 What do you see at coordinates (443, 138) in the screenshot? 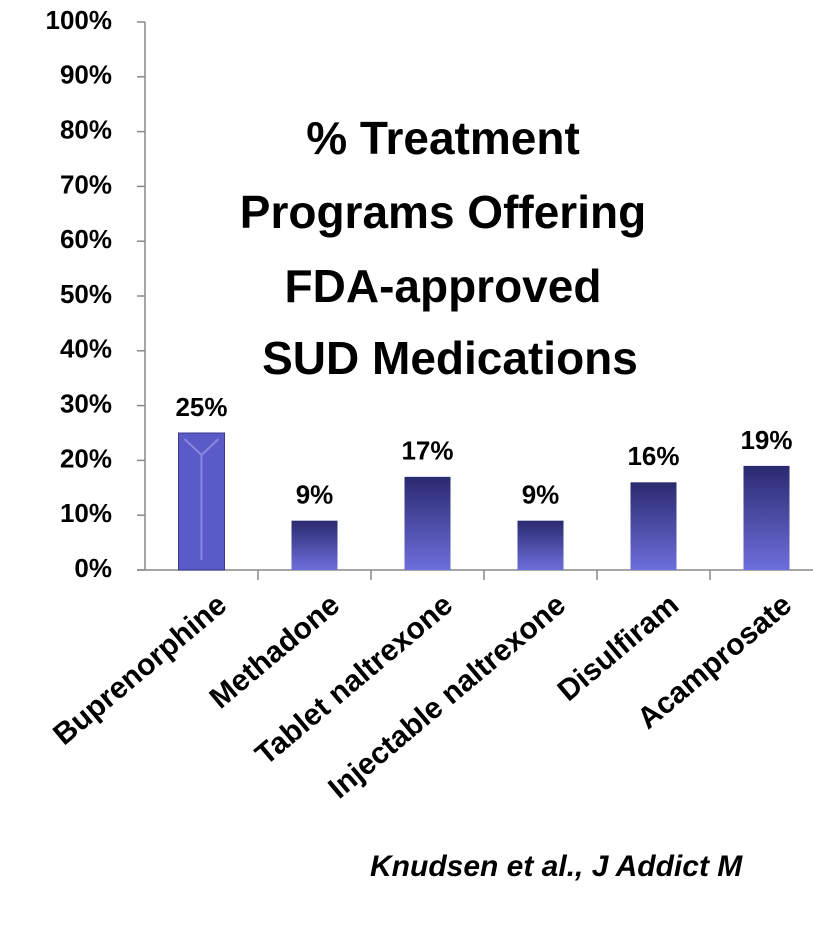
I see `title-line: % Treatment` at bounding box center [443, 138].